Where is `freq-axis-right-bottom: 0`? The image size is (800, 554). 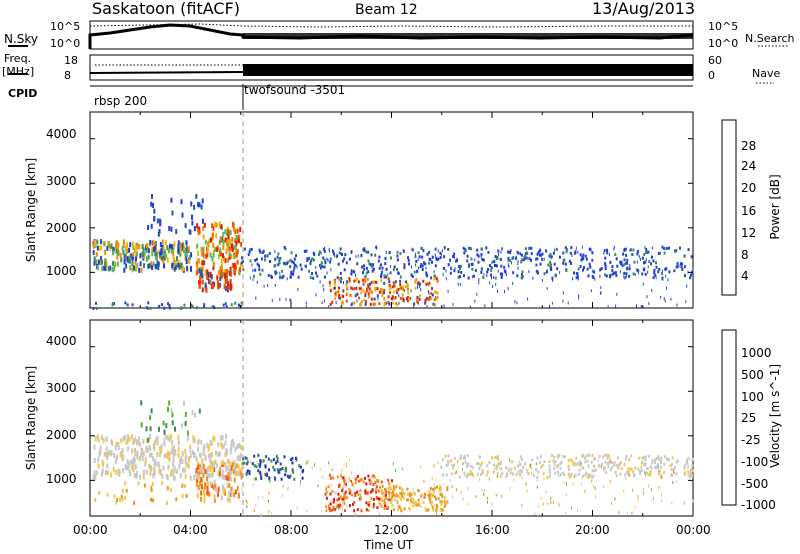
freq-axis-right-bottom: 0 is located at coordinates (711, 75).